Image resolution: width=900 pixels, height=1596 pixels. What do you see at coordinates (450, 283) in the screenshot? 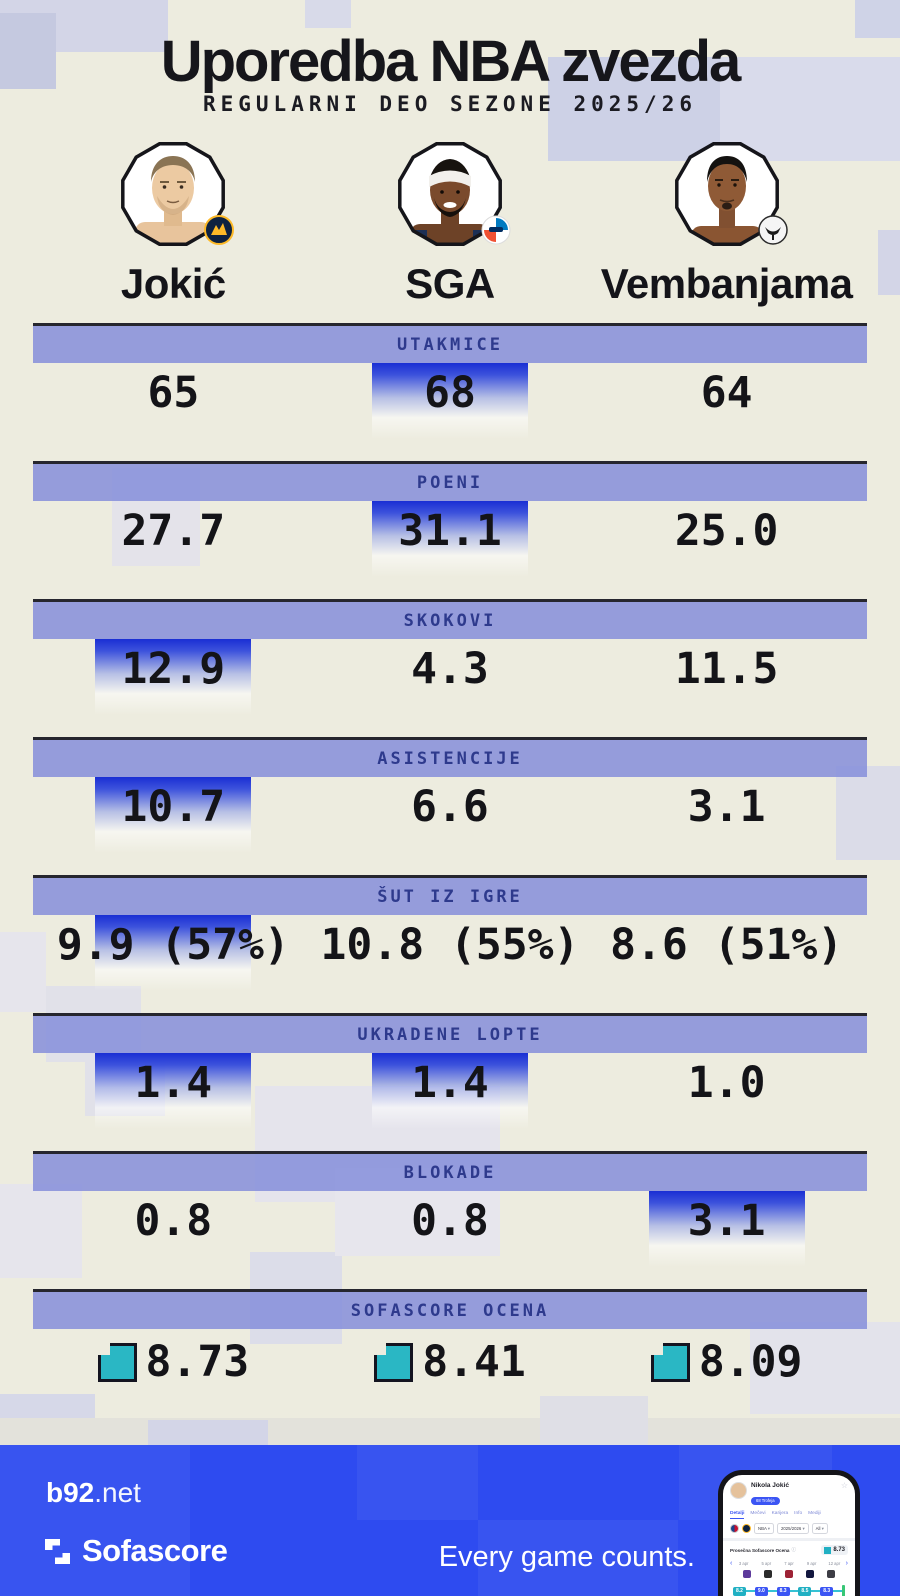
I see `player-name: SGA` at bounding box center [450, 283].